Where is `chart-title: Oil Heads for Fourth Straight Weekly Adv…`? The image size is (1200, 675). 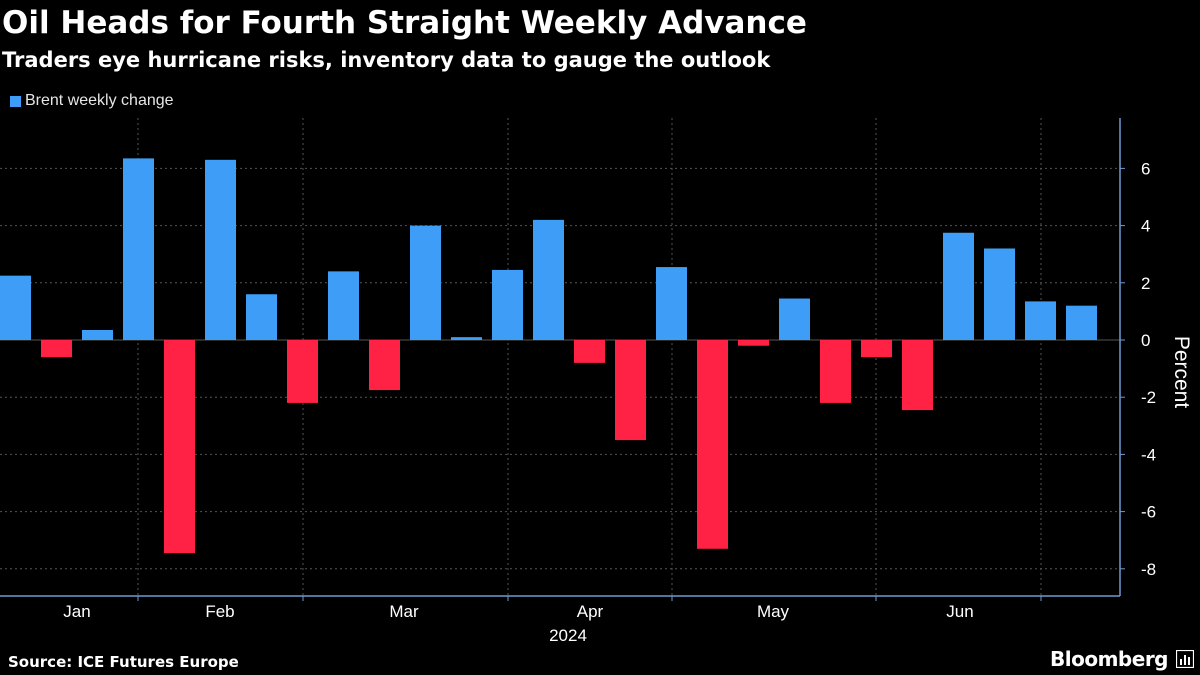 chart-title: Oil Heads for Fourth Straight Weekly Adv… is located at coordinates (404, 23).